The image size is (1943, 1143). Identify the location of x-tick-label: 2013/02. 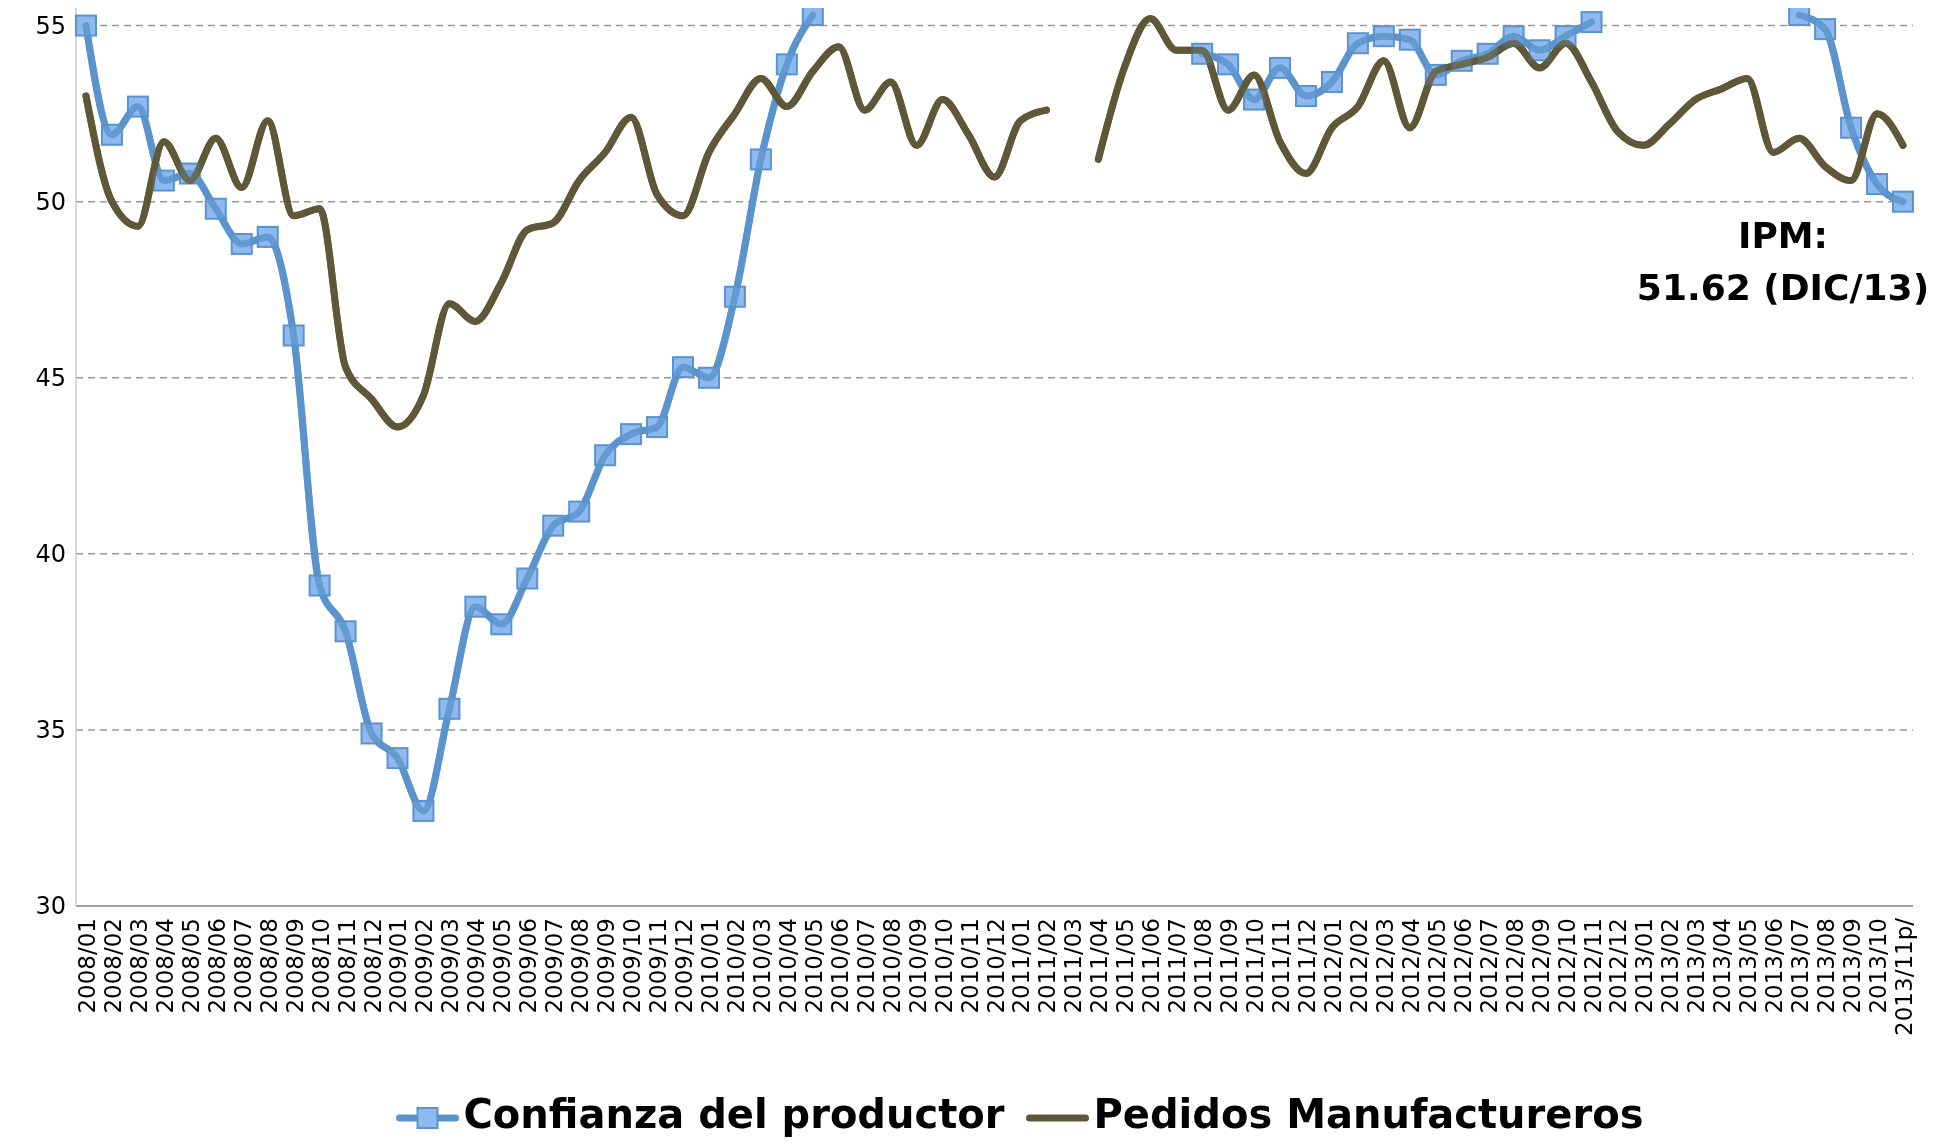
(1670, 966).